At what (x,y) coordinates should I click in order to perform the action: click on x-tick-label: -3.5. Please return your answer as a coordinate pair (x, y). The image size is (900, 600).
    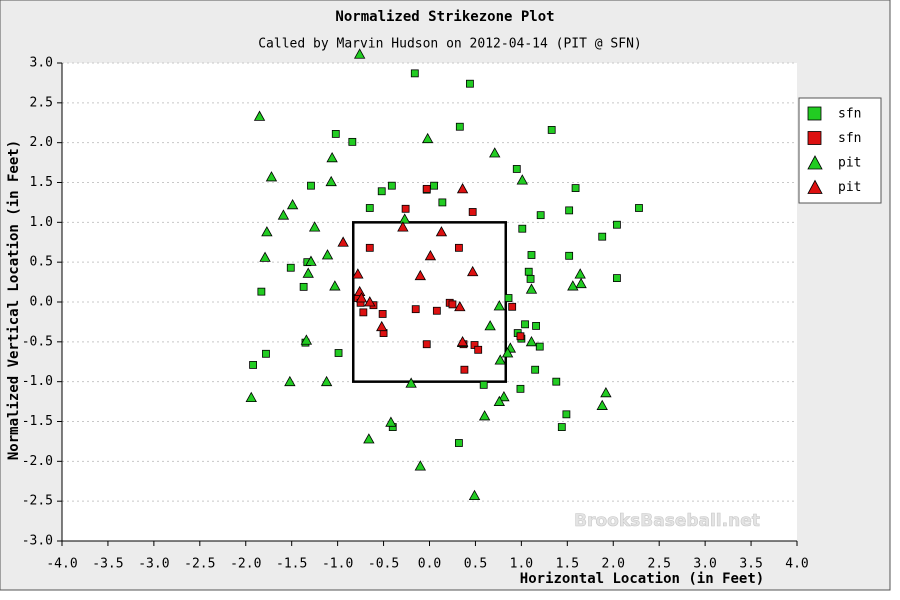
    Looking at the image, I should click on (107, 564).